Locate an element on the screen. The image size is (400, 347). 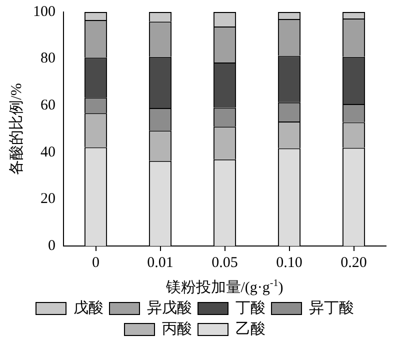
y-tick-label: 100 is located at coordinates (44, 12).